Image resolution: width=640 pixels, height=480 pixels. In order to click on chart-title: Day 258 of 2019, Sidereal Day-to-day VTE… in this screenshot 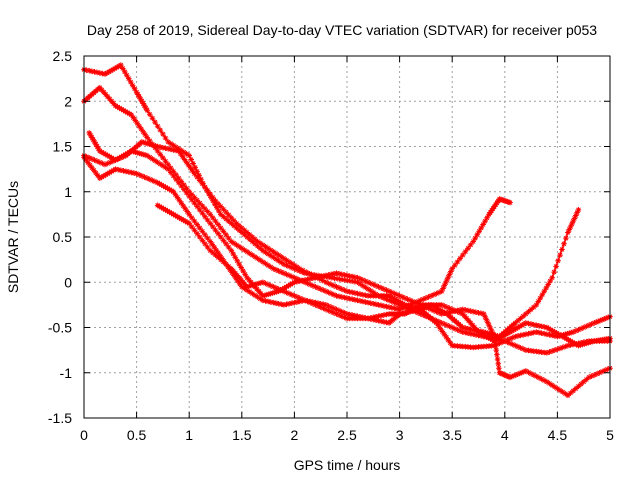, I will do `click(342, 30)`.